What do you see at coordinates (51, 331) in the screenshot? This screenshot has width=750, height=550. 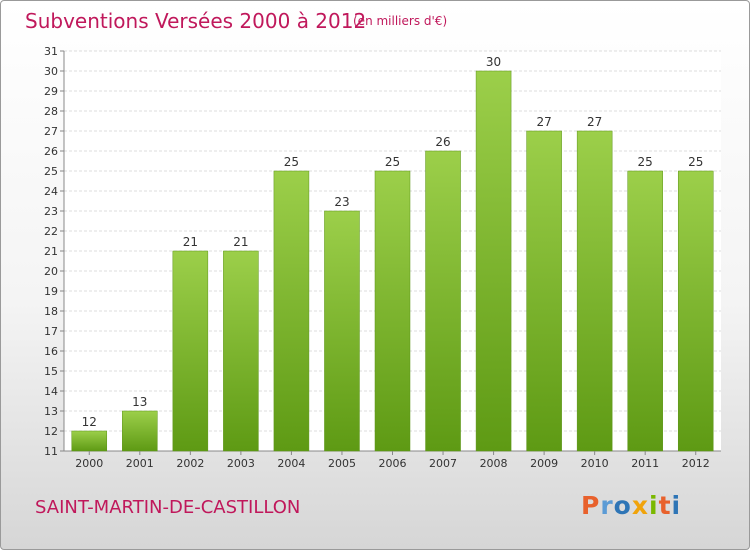 I see `y-tick-label: 17` at bounding box center [51, 331].